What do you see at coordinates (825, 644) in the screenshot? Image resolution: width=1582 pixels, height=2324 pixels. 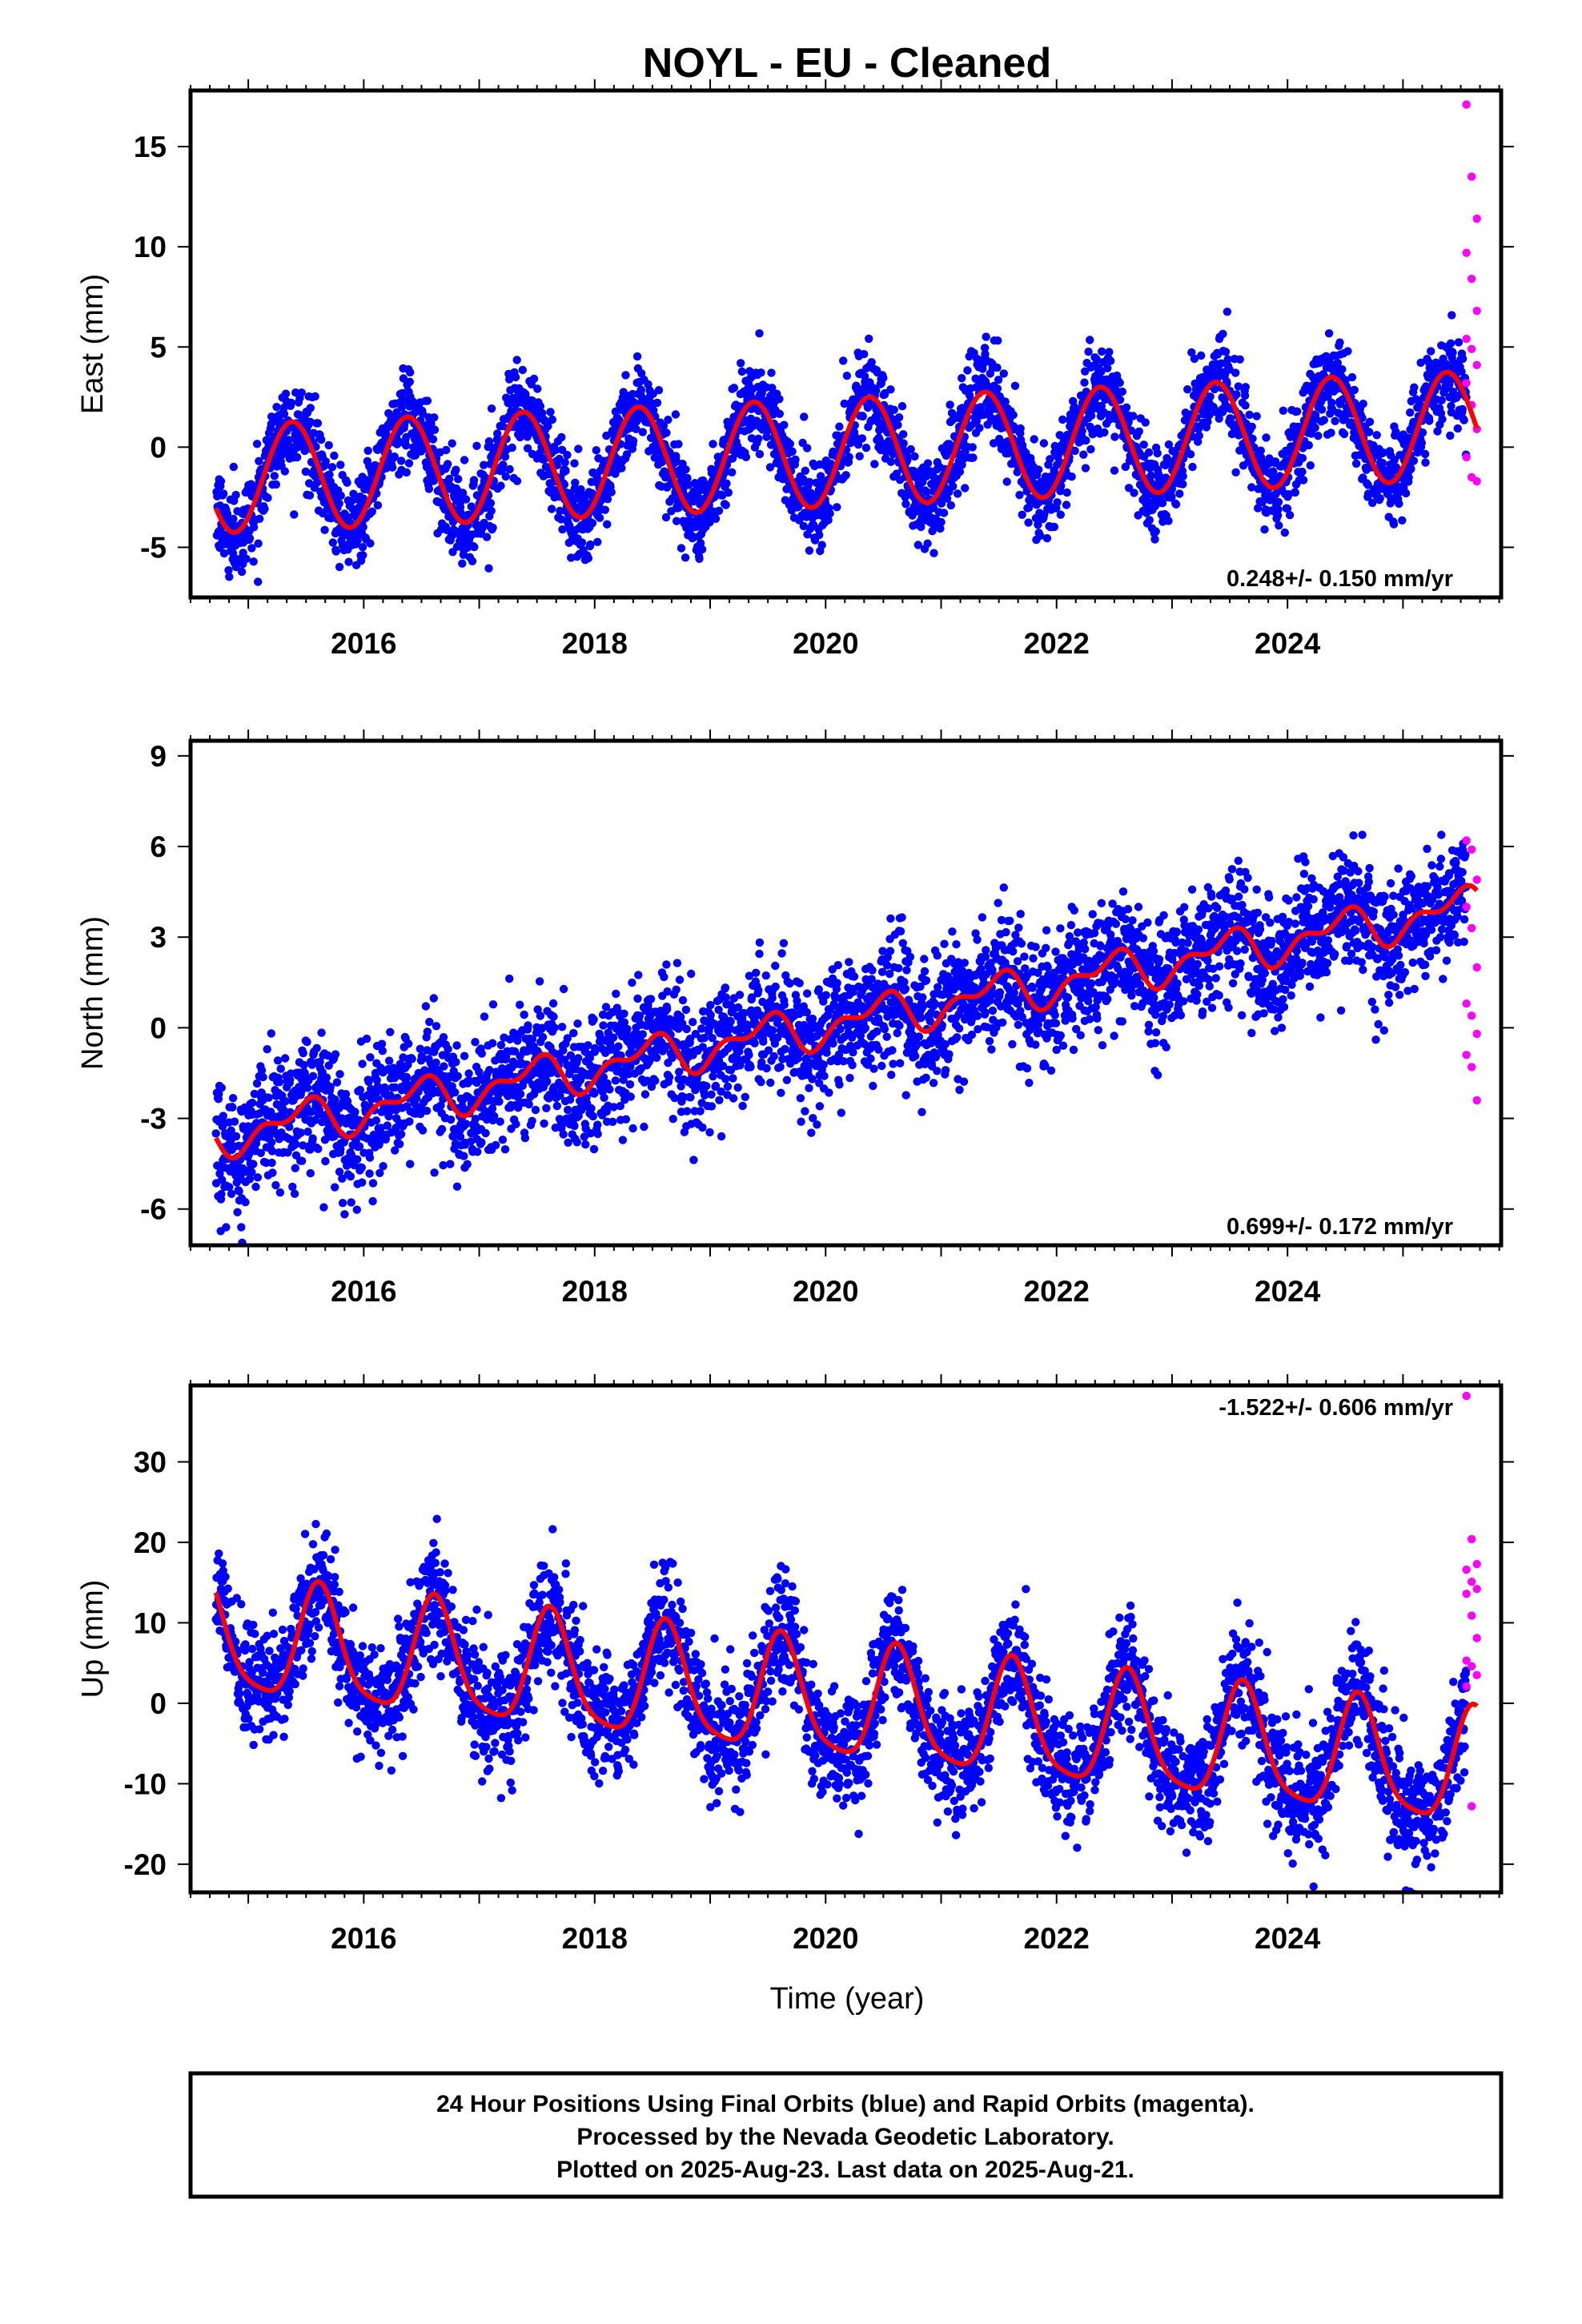 I see `x-tick-label: 2020` at bounding box center [825, 644].